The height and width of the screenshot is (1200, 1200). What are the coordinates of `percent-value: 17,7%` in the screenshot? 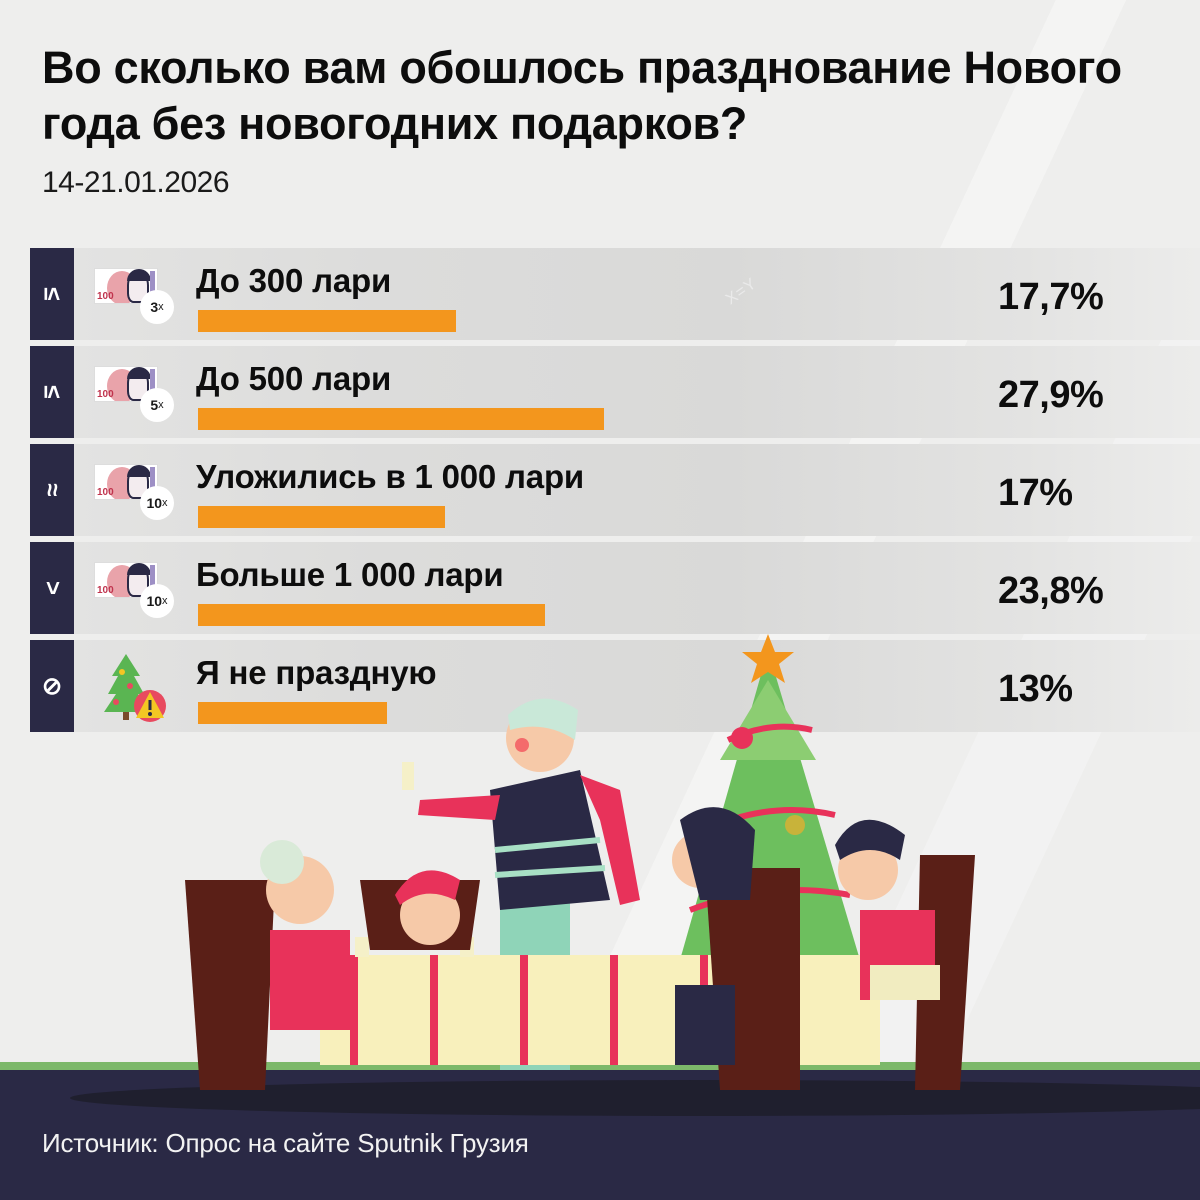 It's located at (1051, 297).